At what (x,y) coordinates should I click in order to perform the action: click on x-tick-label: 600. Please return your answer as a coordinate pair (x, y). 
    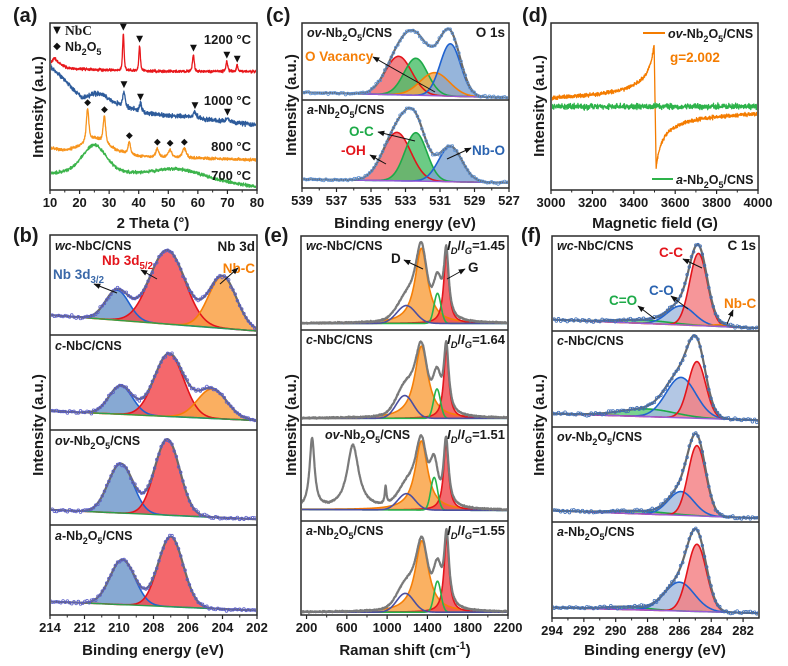
    Looking at the image, I should click on (347, 627).